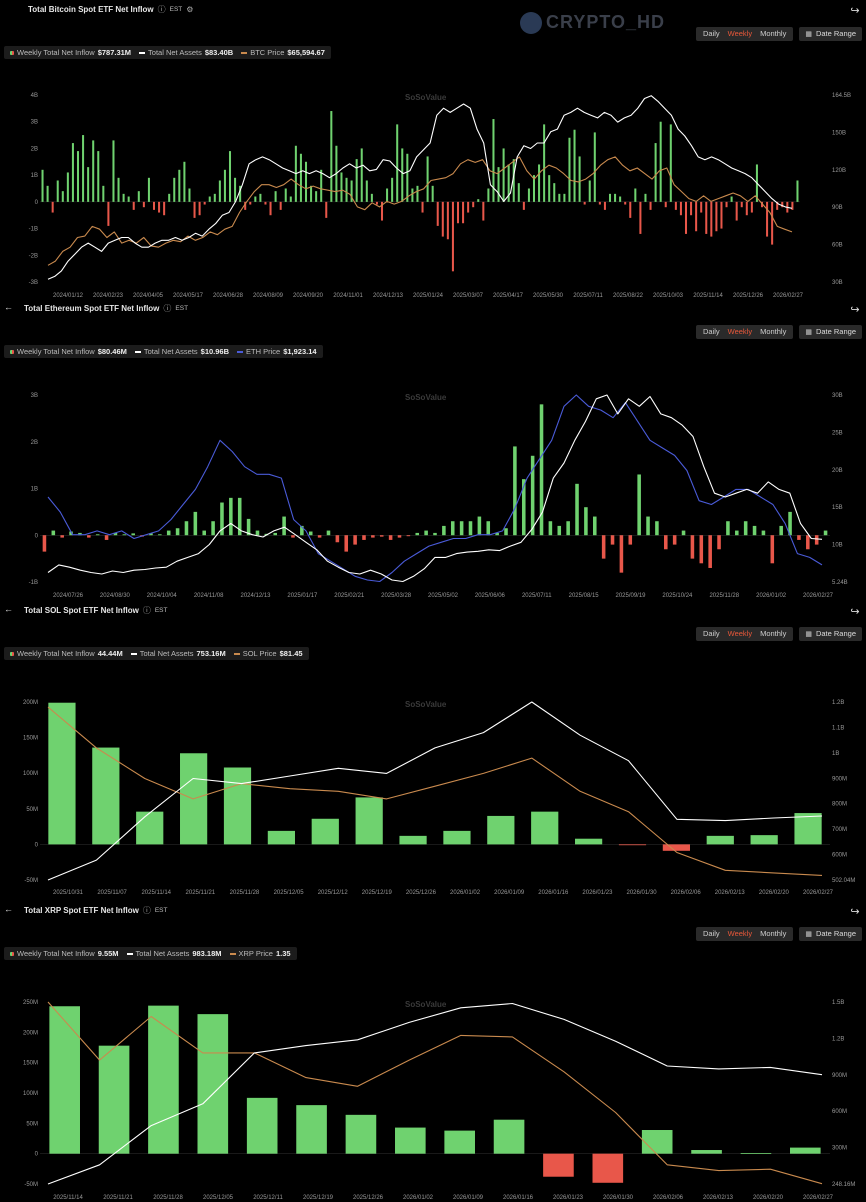 This screenshot has height=1202, width=866. Describe the element at coordinates (178, 653) in the screenshot. I see `legend-item-assets: Total Net Assets 753.16M` at that location.